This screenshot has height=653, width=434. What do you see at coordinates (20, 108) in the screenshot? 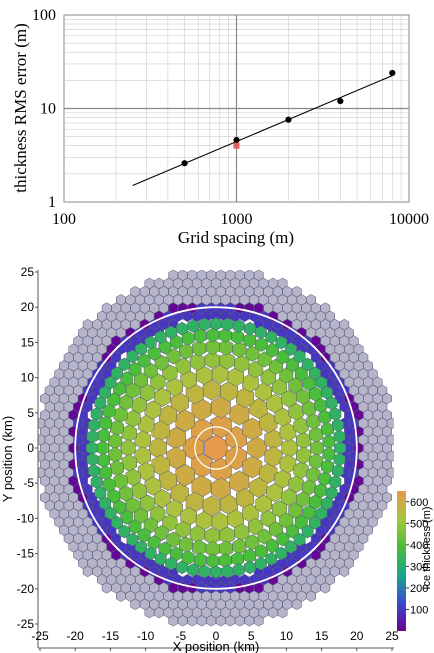
I see `y-axis-label: thickness RMS error (m)` at bounding box center [20, 108].